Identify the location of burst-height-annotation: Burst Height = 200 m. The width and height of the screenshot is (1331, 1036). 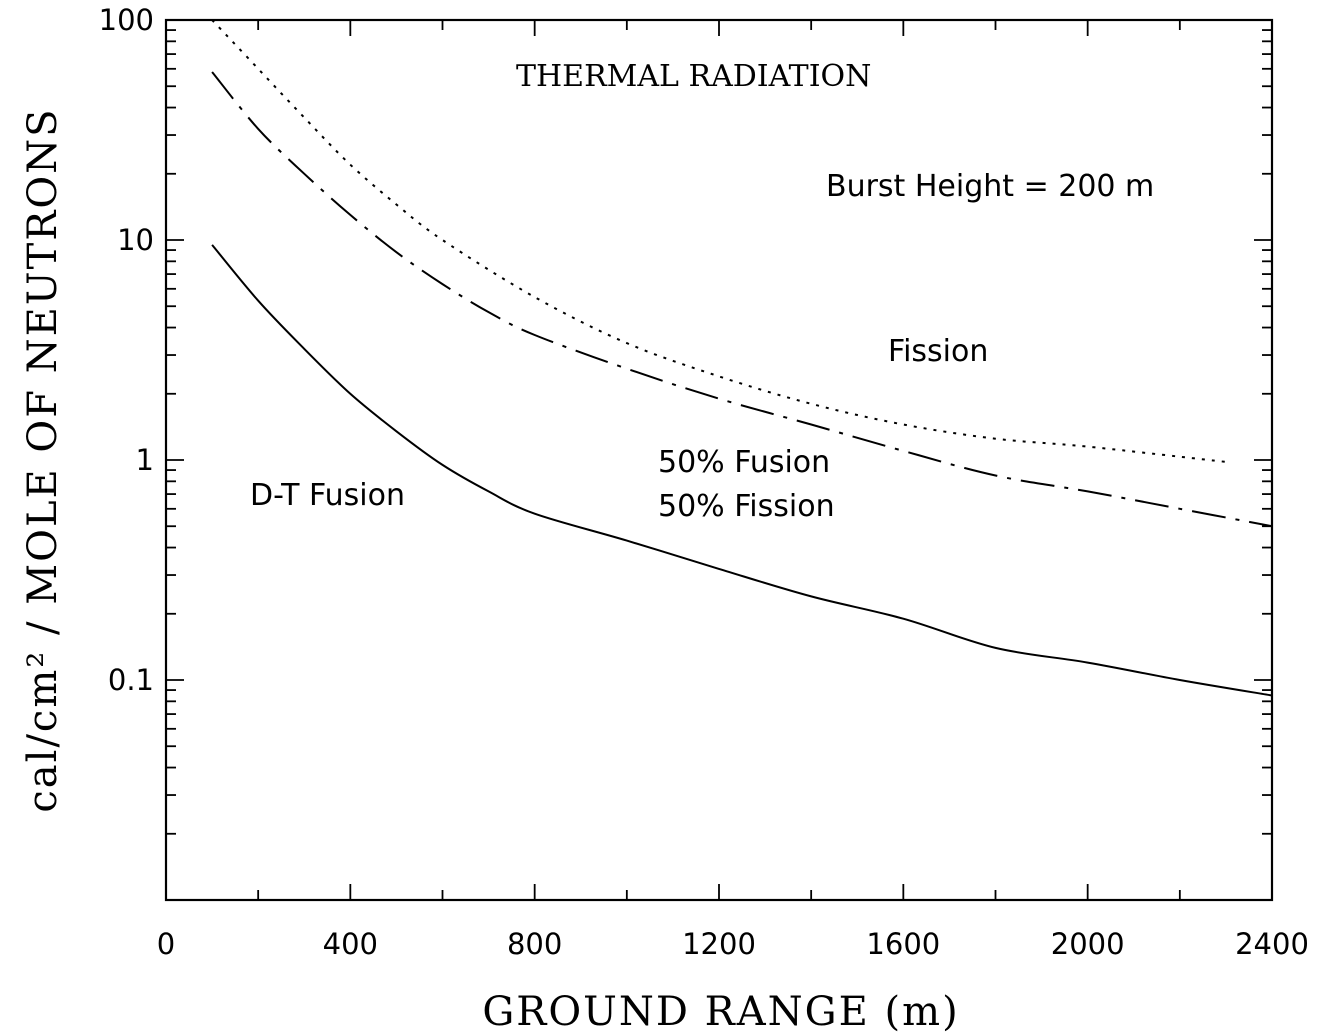
(990, 186).